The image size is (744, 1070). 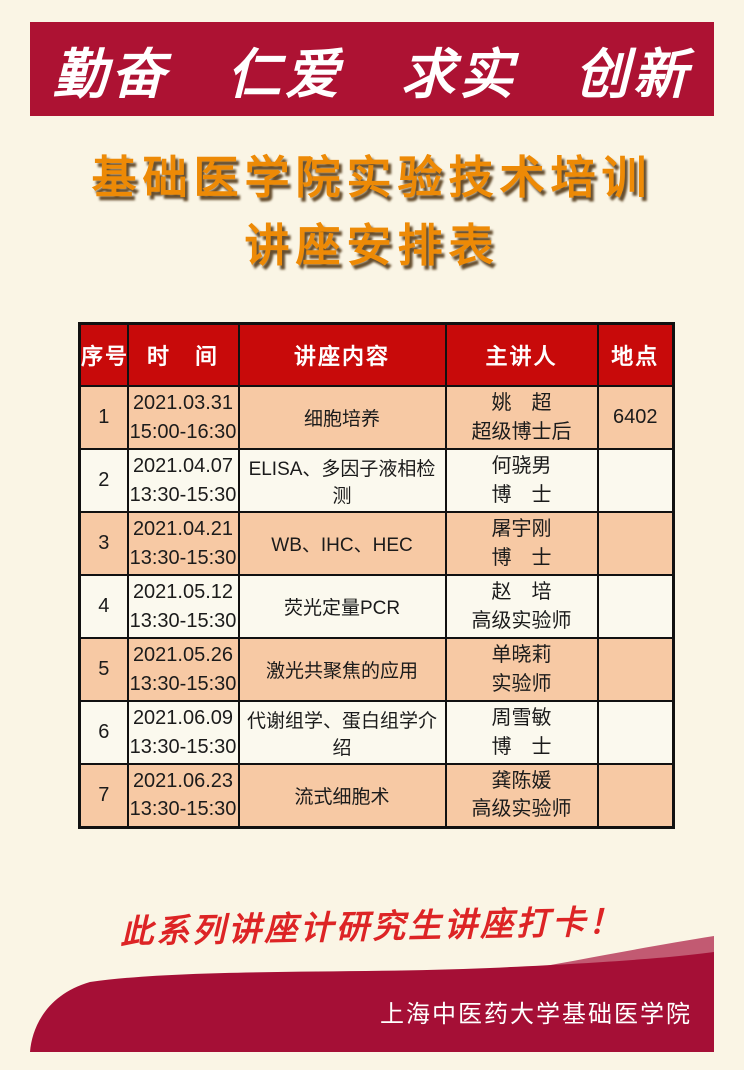 I want to click on cell-topic: ELISA、多因子液相检测, so click(x=342, y=480).